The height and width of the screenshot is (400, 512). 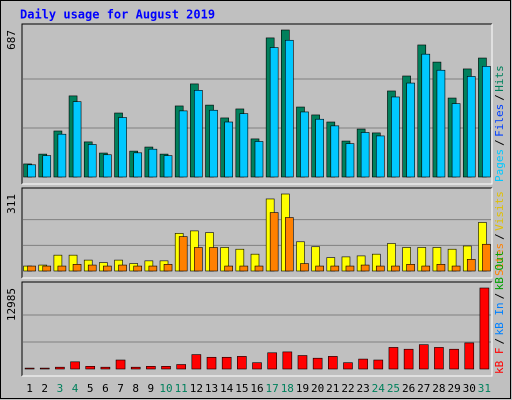 I want to click on legend-label: Visits, so click(x=499, y=211).